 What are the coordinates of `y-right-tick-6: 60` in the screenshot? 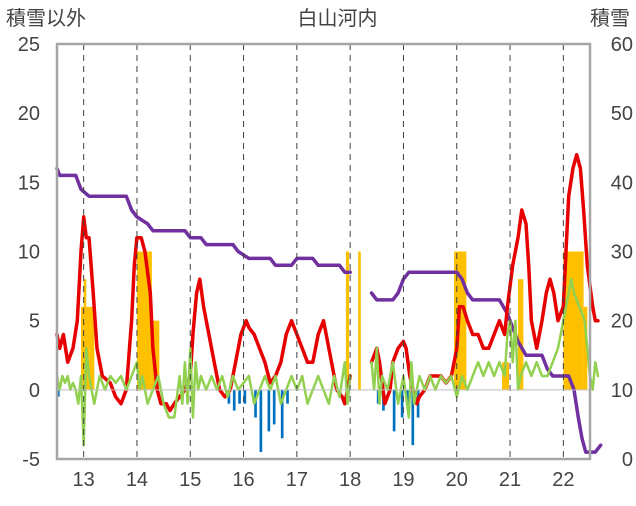 It's located at (622, 45).